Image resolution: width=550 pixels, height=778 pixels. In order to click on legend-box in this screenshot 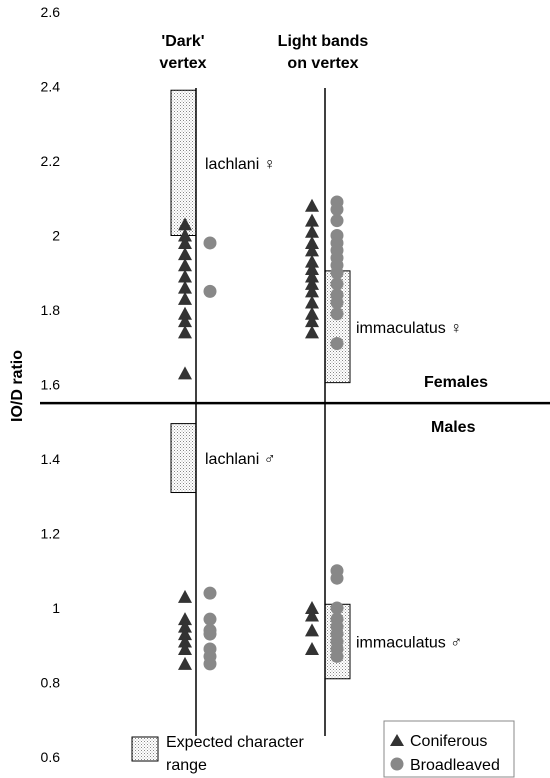, I will do `click(449, 749)`.